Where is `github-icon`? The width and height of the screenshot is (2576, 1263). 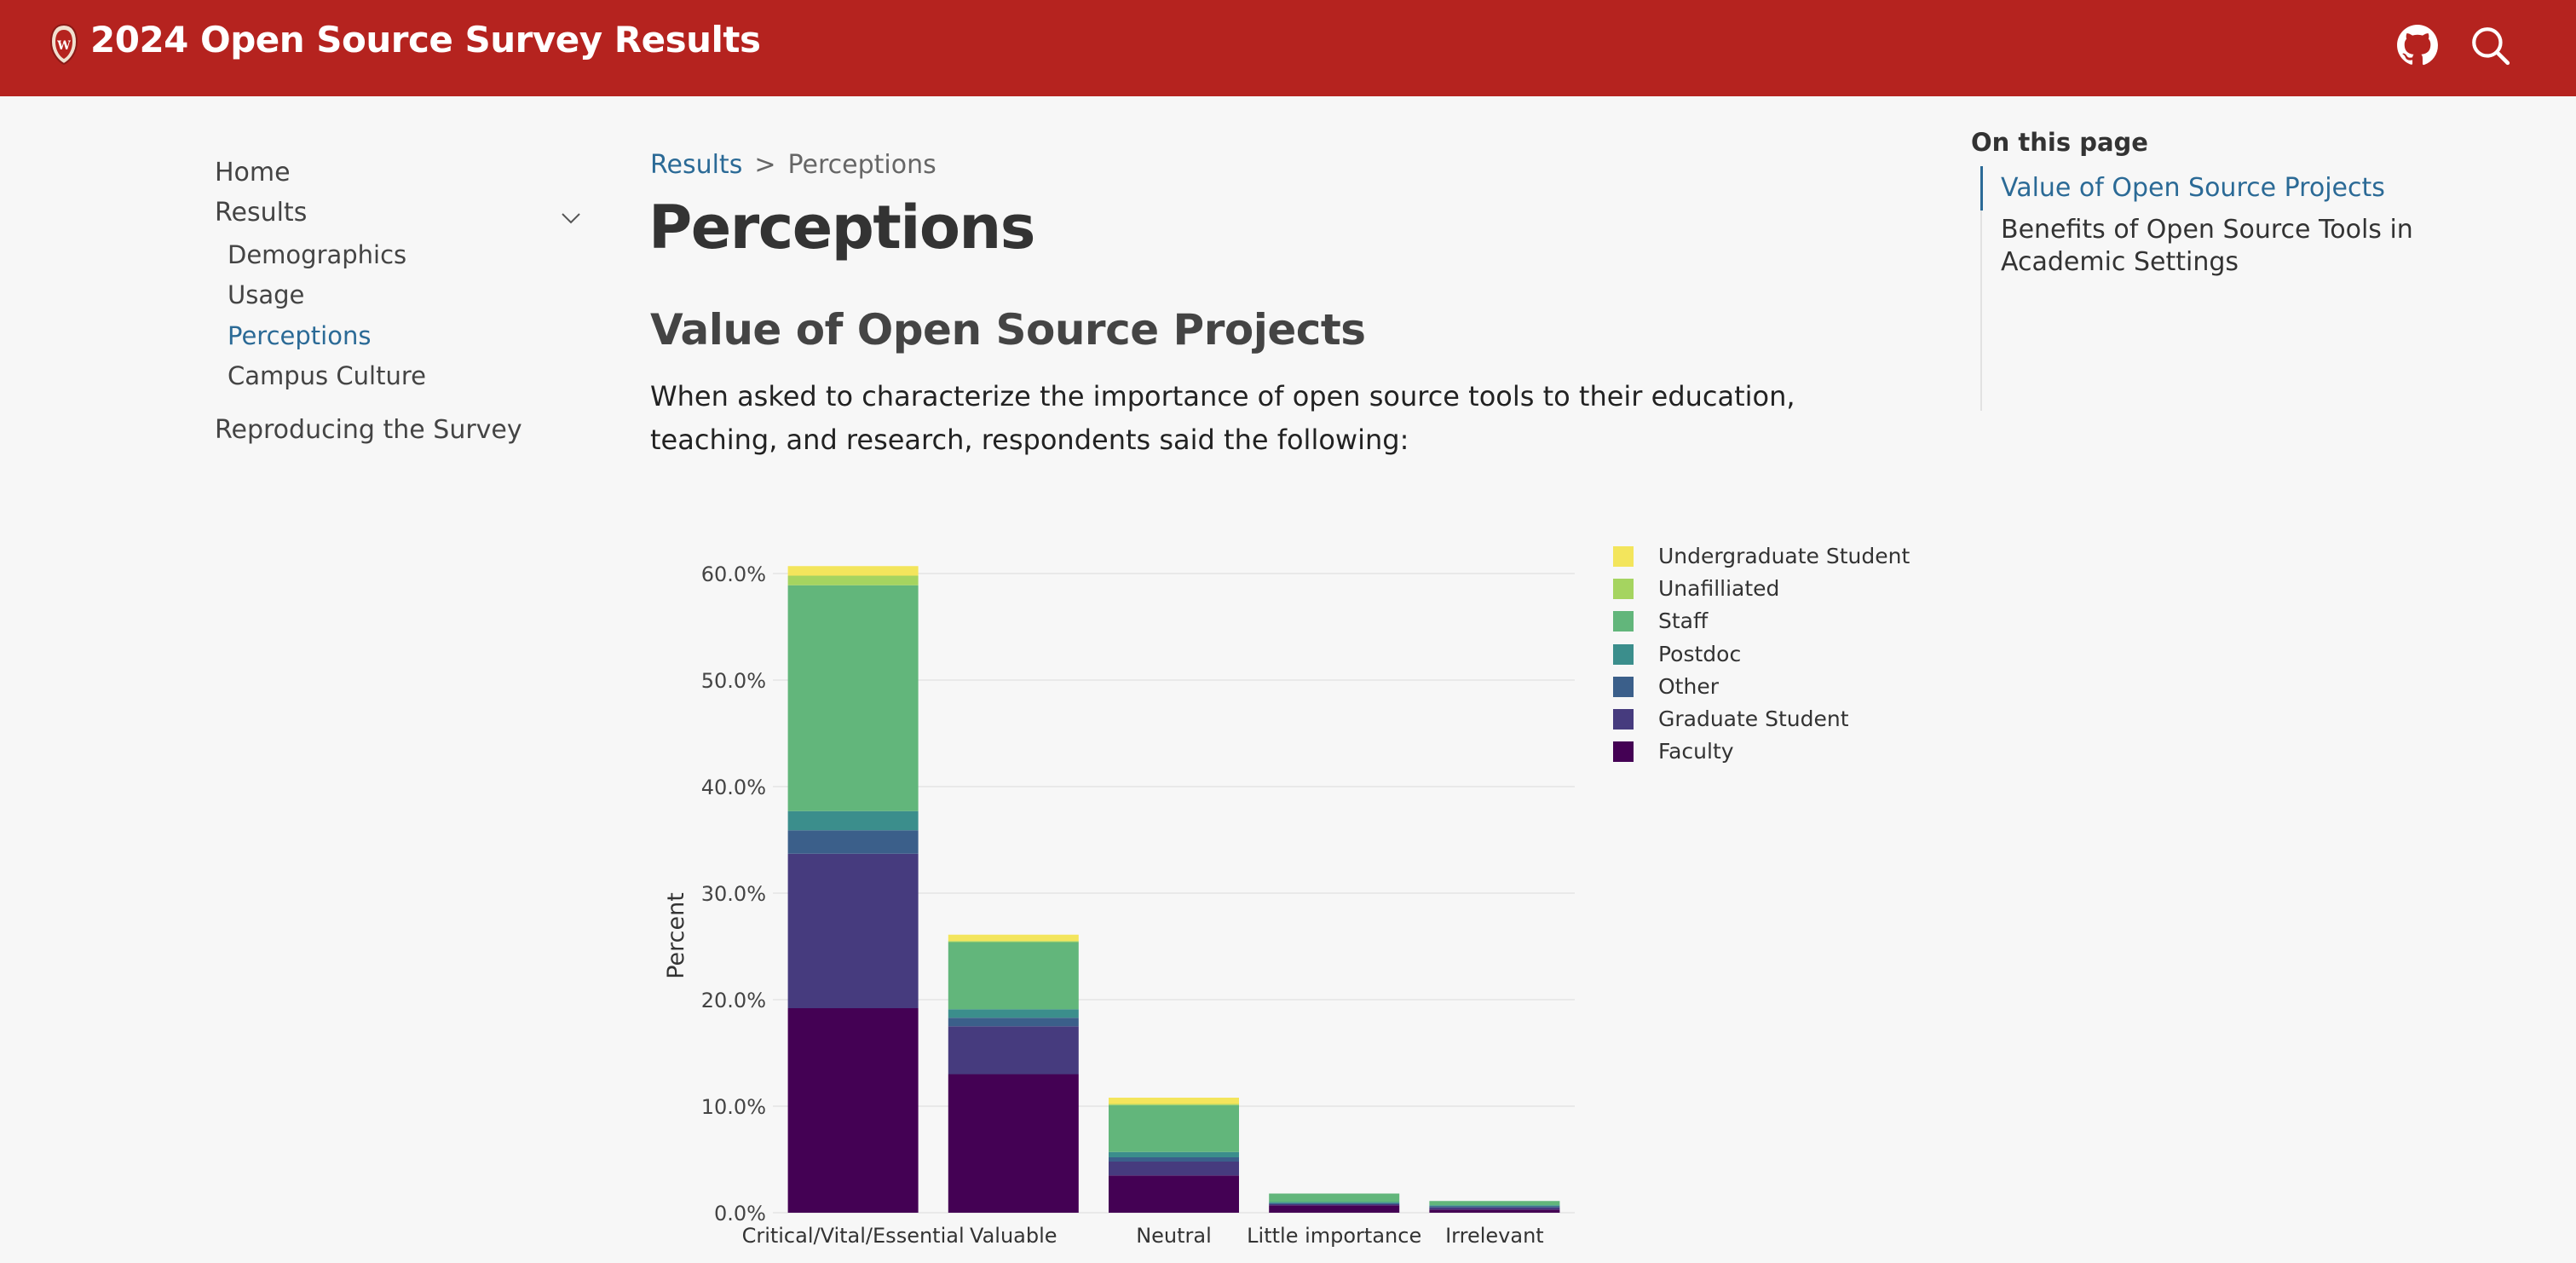
github-icon is located at coordinates (2417, 45).